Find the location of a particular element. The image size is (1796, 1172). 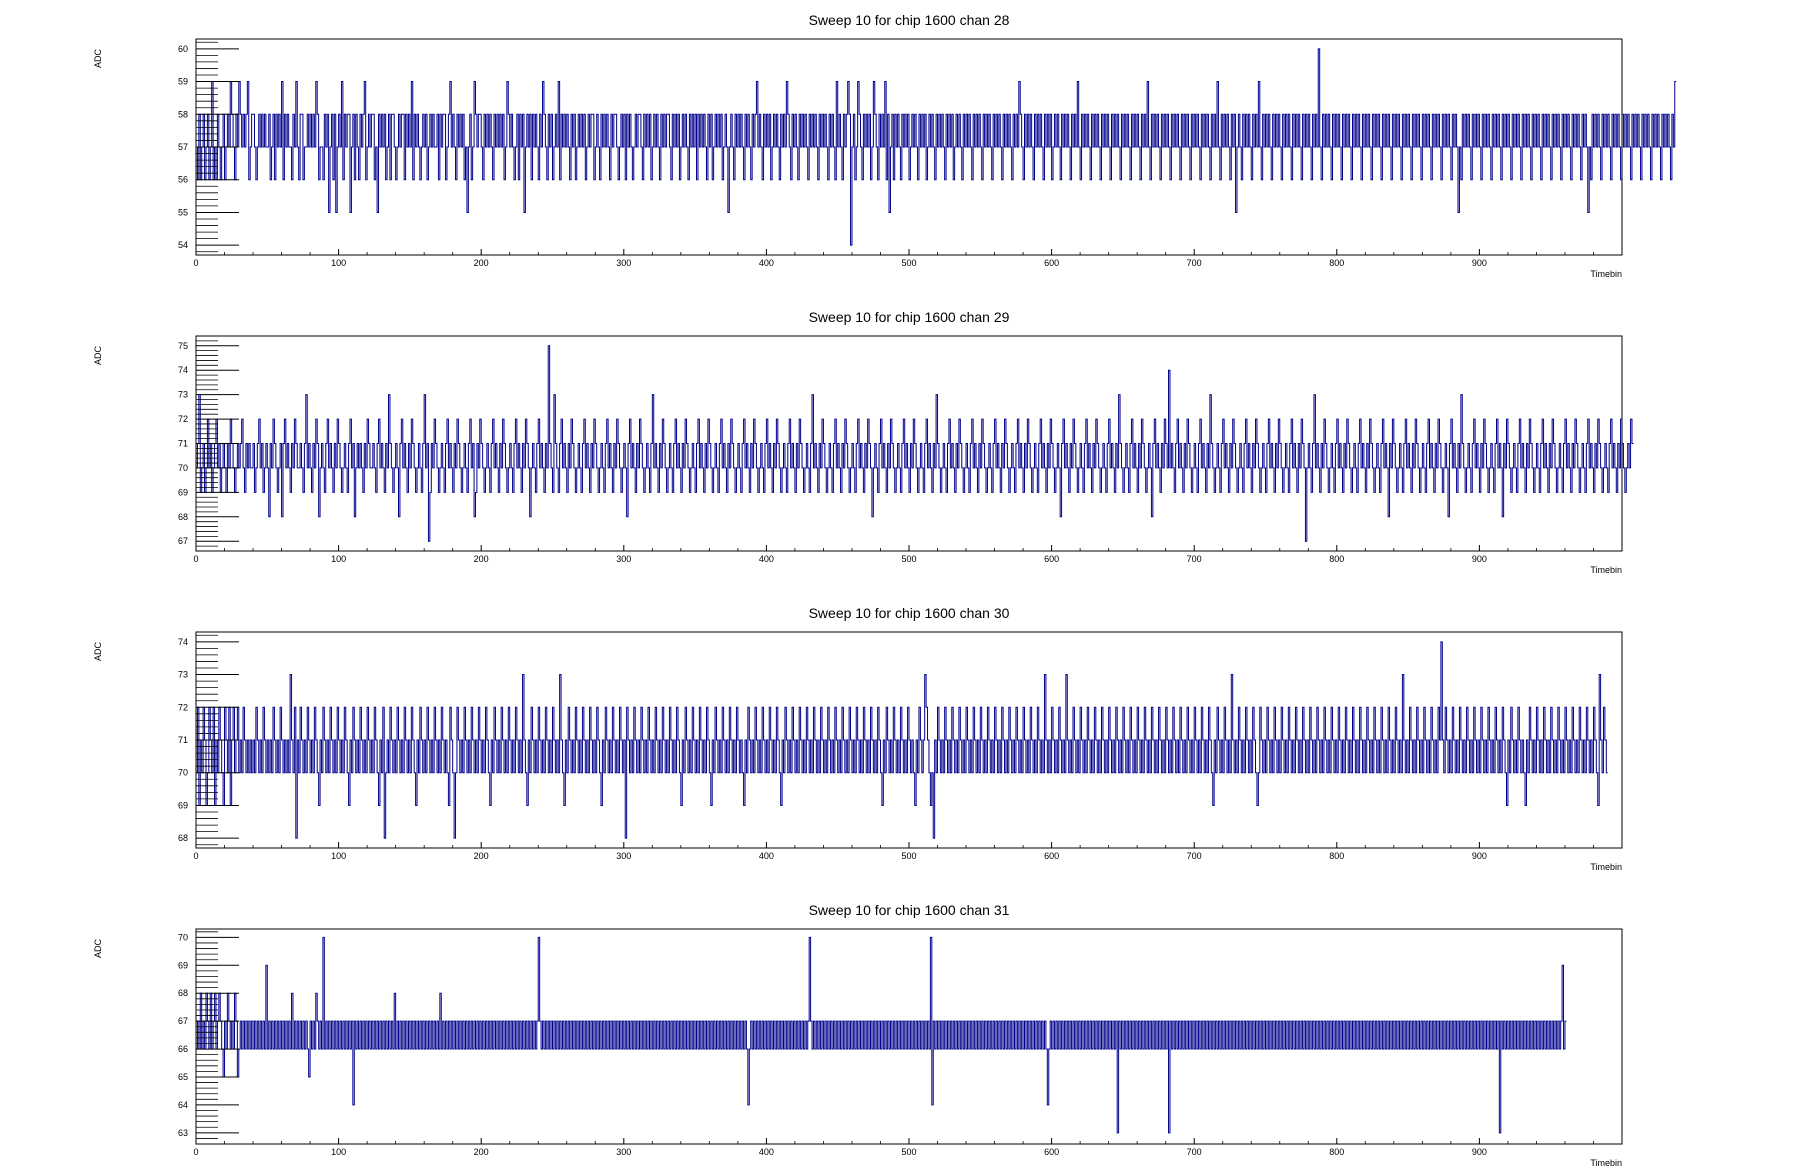

y-tick-label: 54 is located at coordinates (183, 245).